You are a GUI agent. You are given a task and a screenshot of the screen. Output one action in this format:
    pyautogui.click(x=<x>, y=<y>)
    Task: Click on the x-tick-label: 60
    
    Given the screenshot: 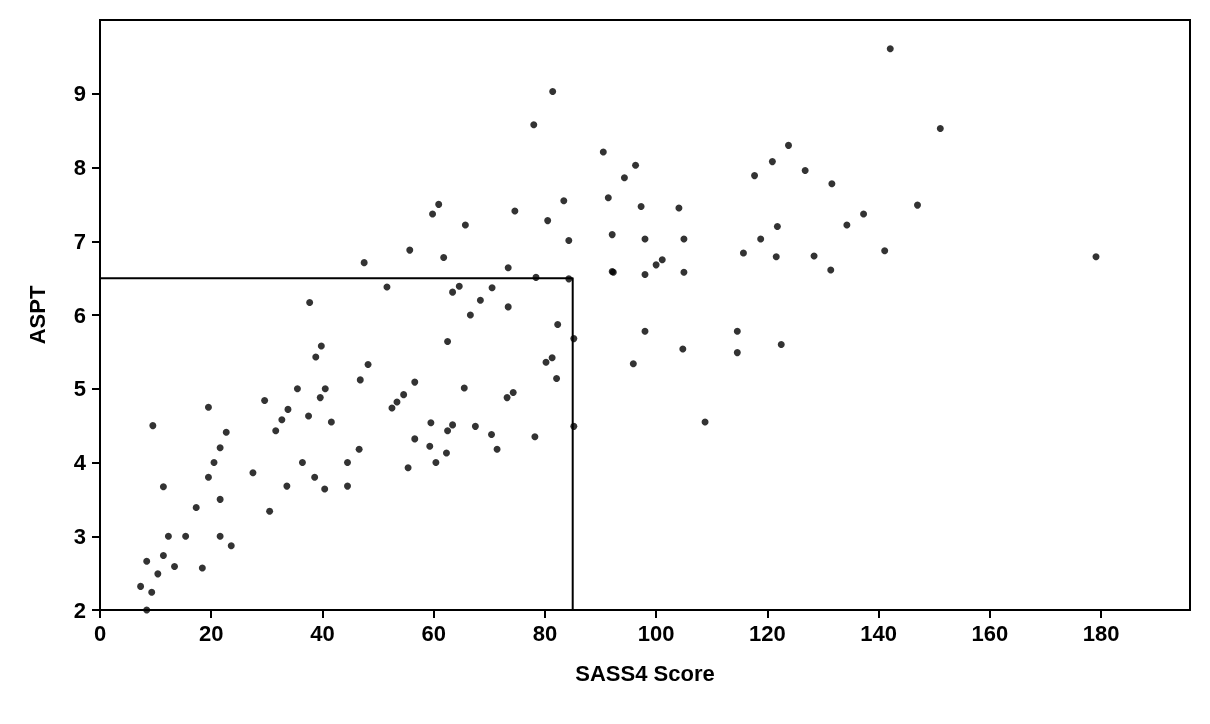 What is the action you would take?
    pyautogui.click(x=433, y=633)
    